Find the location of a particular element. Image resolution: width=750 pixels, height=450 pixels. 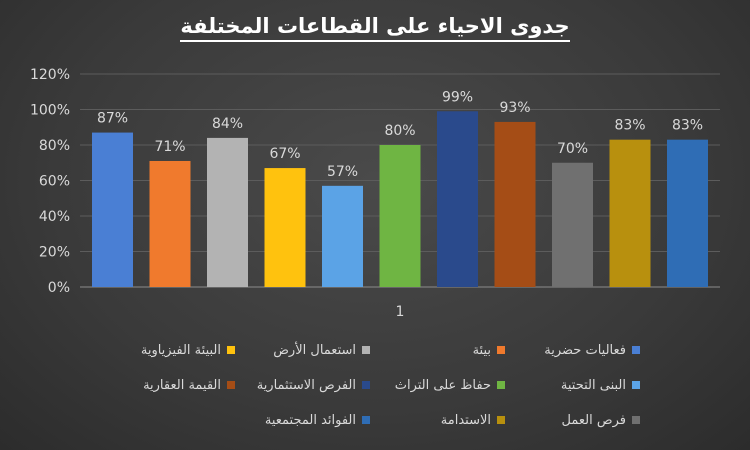

legend-item: الفوائد المجتمعية is located at coordinates (302, 420).